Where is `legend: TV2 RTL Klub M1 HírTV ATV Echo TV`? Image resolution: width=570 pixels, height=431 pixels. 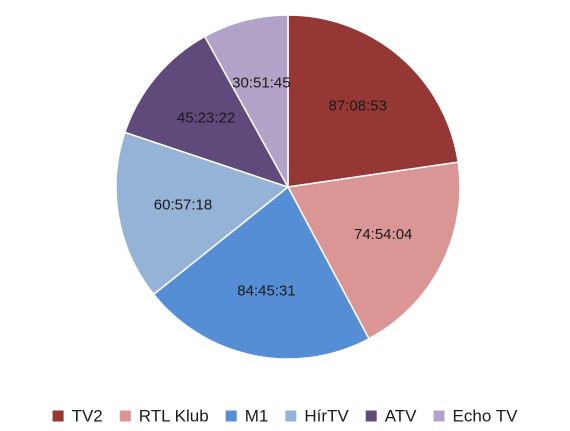
legend: TV2 RTL Klub M1 HírTV ATV Echo TV is located at coordinates (285, 415).